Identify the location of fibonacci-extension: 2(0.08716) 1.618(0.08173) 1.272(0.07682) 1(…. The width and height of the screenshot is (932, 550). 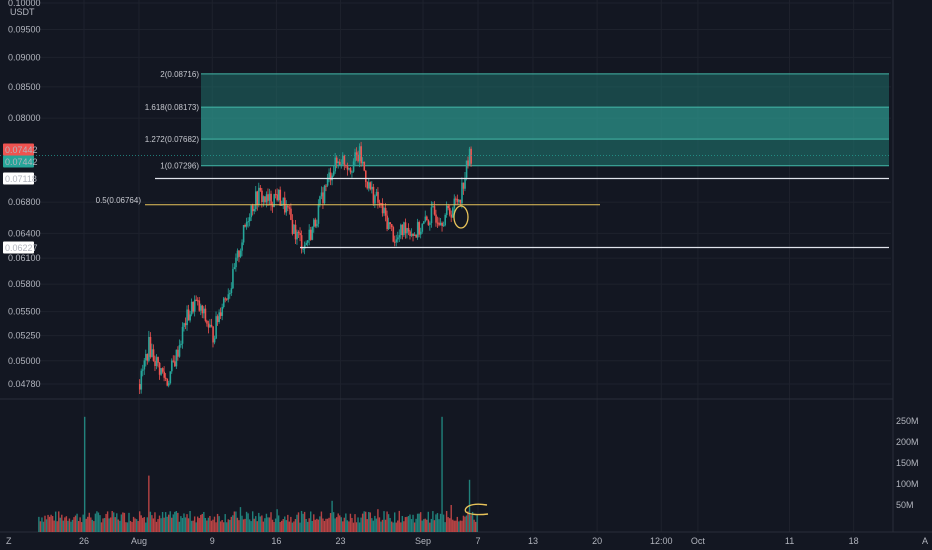
(517, 120).